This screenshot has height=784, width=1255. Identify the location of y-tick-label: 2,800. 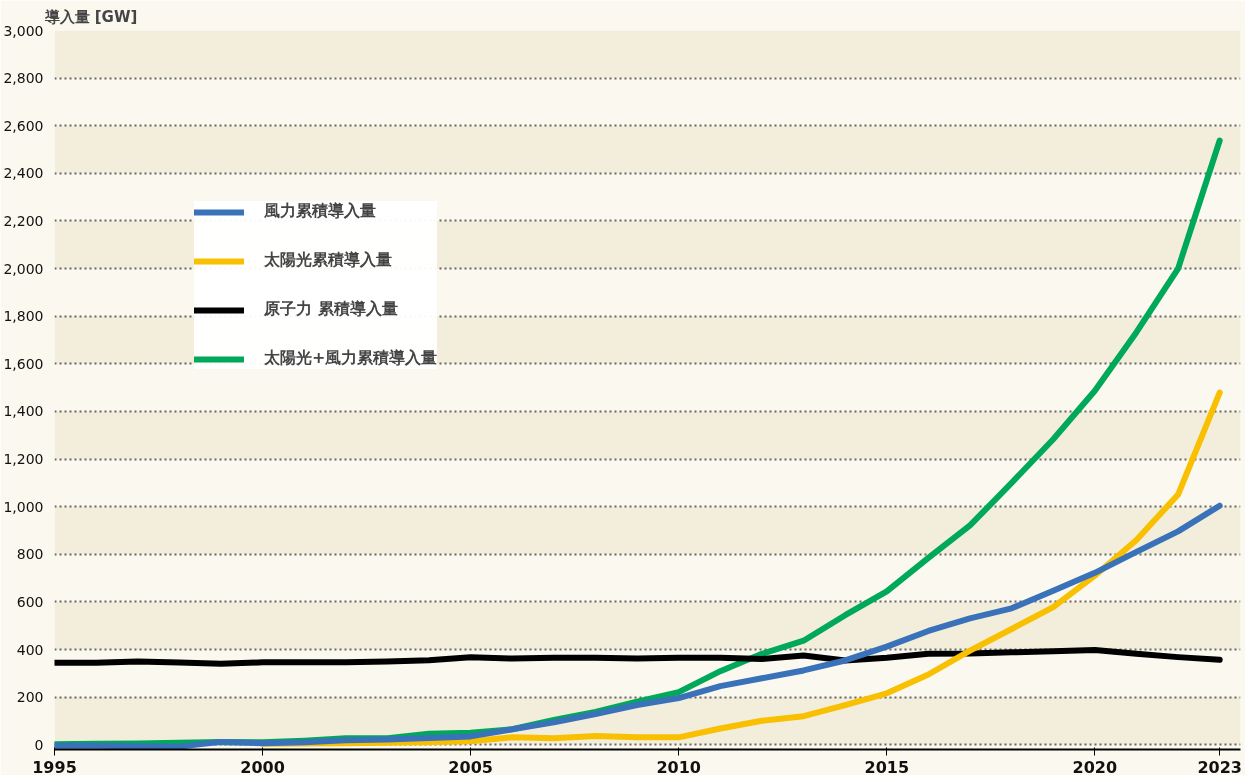
(23, 78).